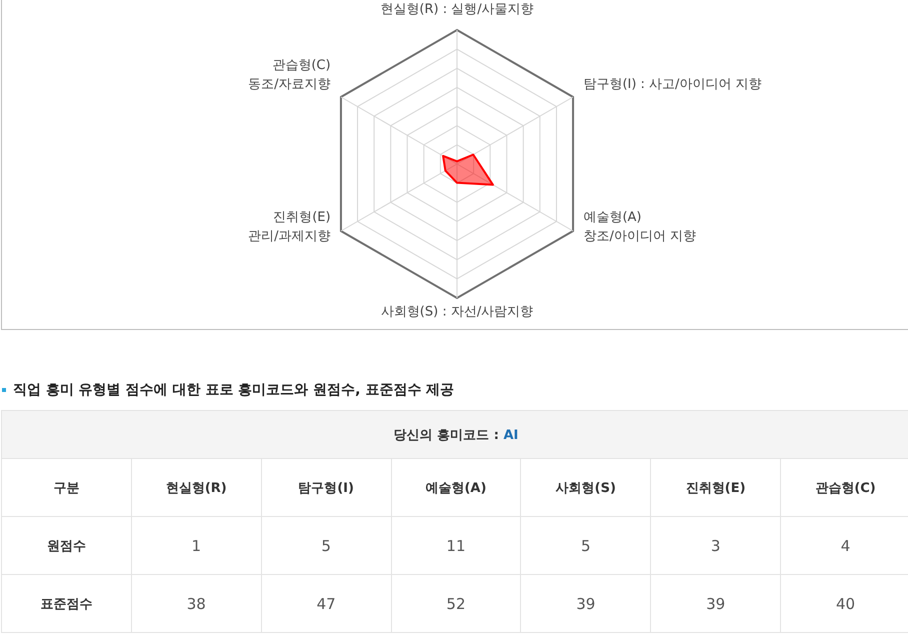 Image resolution: width=908 pixels, height=640 pixels. I want to click on category-label: 진취형(E), so click(715, 487).